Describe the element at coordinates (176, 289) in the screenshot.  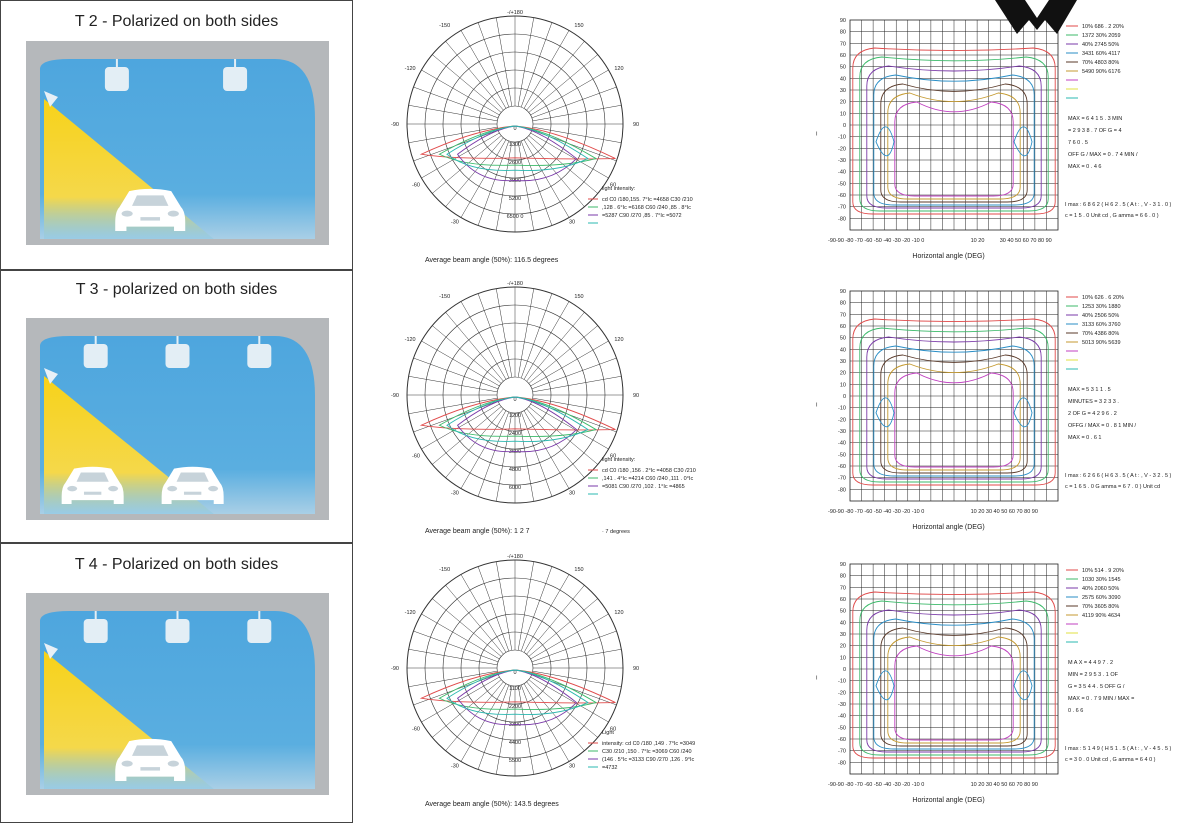
I see `panel-title: T 3 - polarized on both sides` at that location.